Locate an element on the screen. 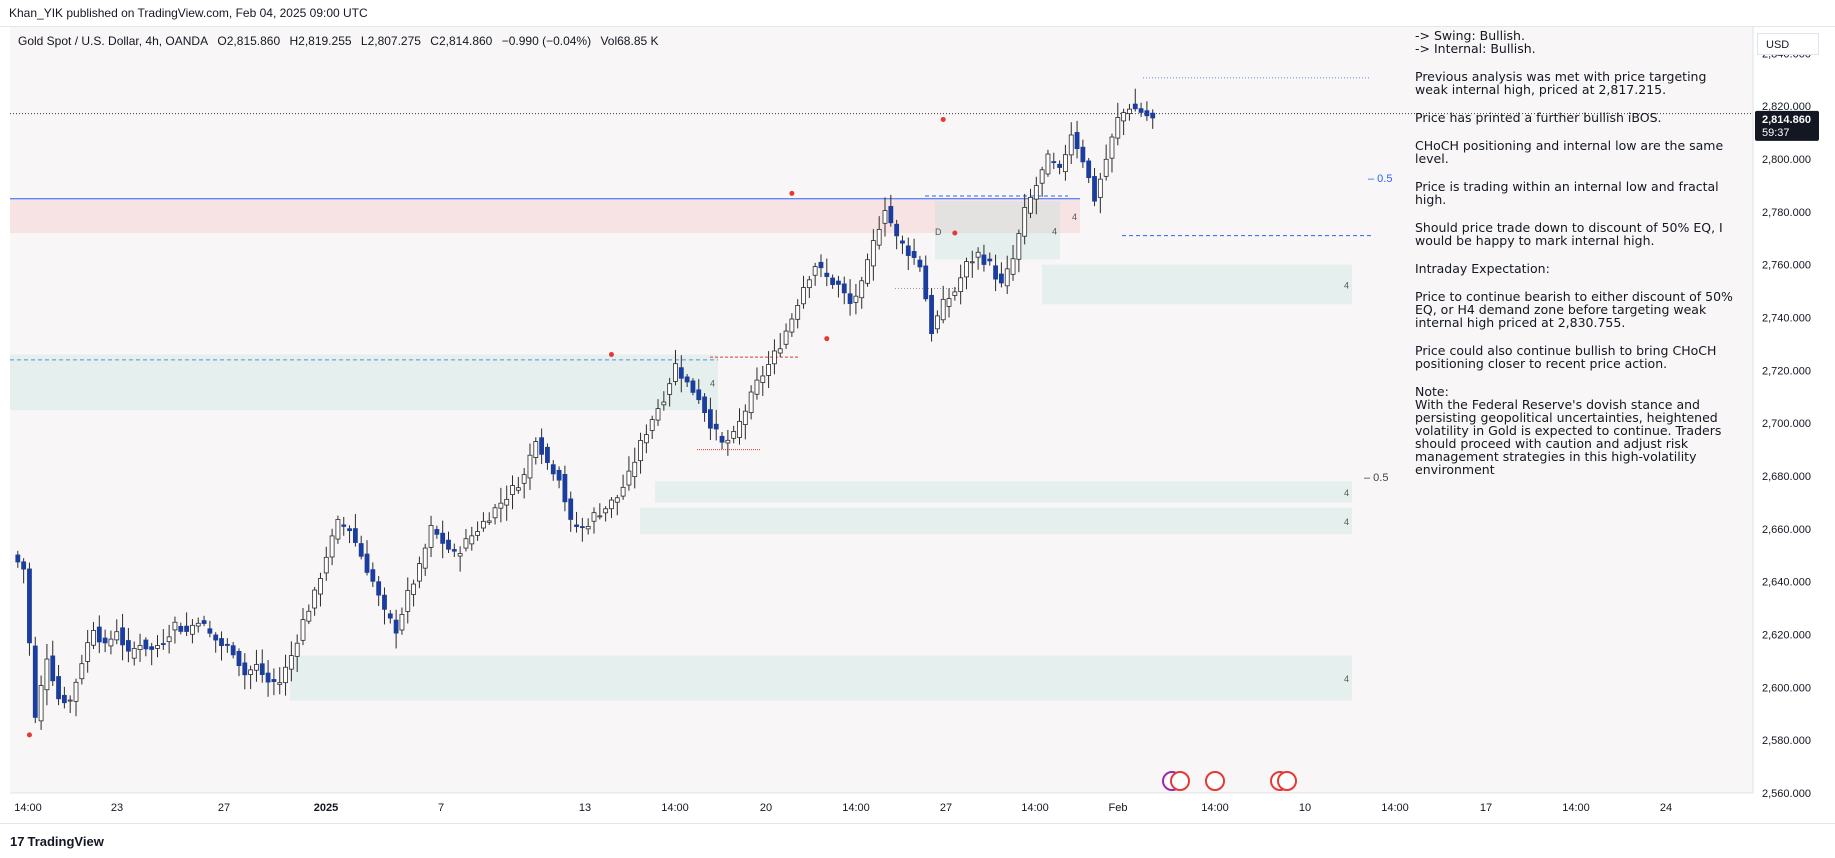 The image size is (1835, 858). y-tick-label: 2,700.000 is located at coordinates (1786, 424).